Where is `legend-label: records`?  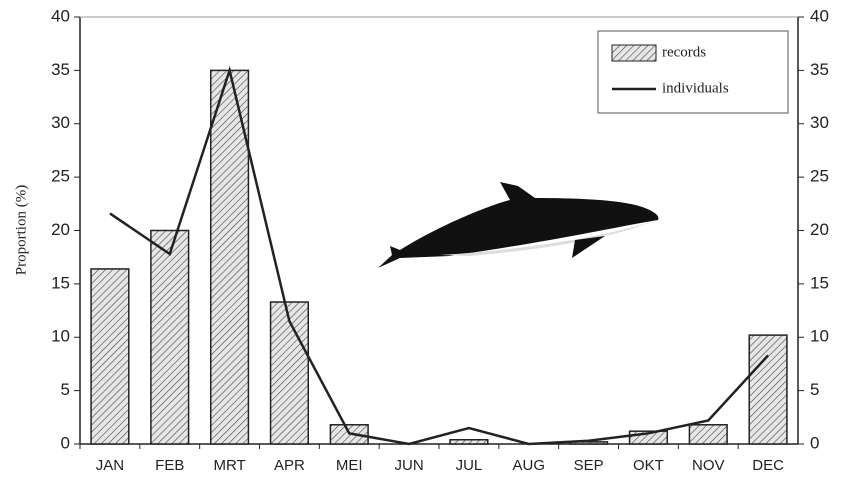
legend-label: records is located at coordinates (684, 52).